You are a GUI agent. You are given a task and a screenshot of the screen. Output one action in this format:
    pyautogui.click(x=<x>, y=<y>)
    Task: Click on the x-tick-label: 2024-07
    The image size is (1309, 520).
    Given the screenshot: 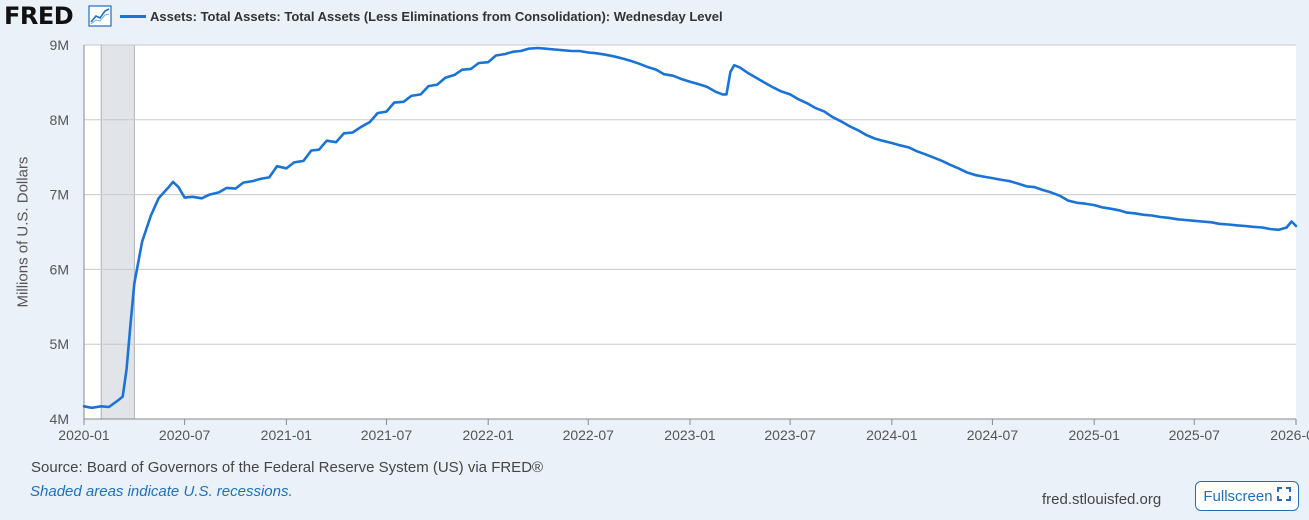 What is the action you would take?
    pyautogui.click(x=993, y=435)
    